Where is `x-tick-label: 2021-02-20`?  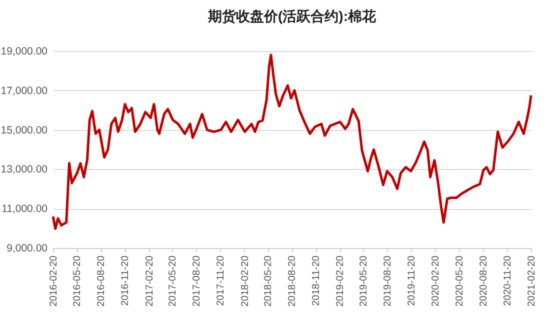 x-tick-label: 2021-02-20 is located at coordinates (532, 281).